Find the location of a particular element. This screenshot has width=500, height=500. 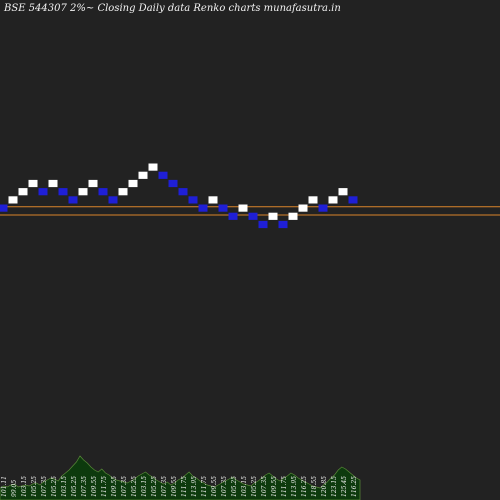

renko-bricks is located at coordinates (179, 196).